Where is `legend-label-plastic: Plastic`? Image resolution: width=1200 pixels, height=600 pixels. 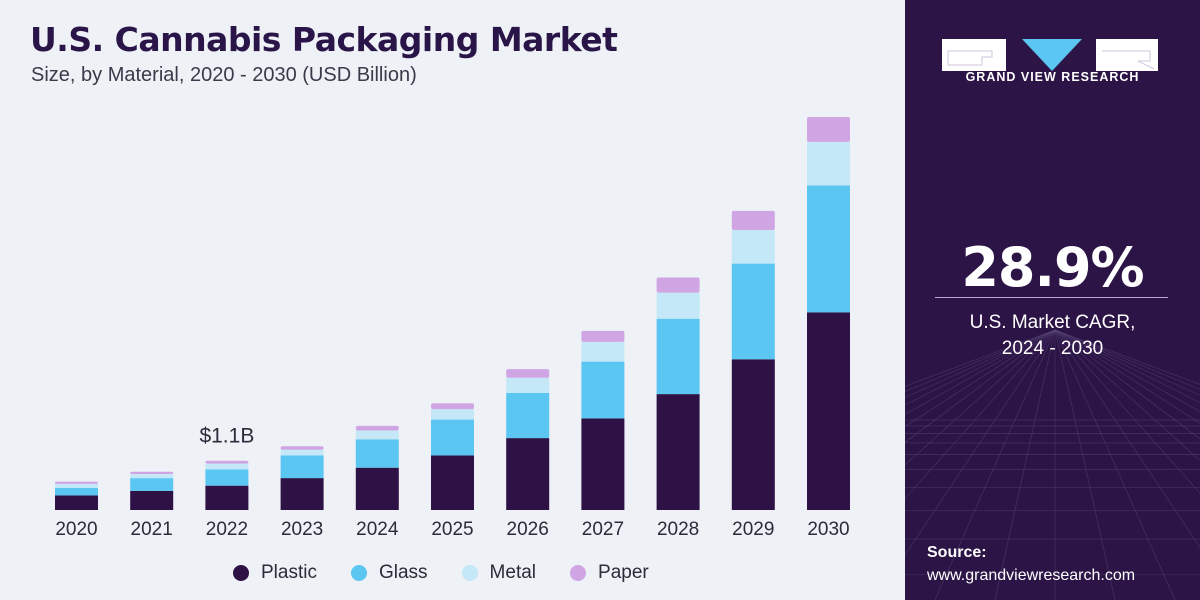
legend-label-plastic: Plastic is located at coordinates (289, 572).